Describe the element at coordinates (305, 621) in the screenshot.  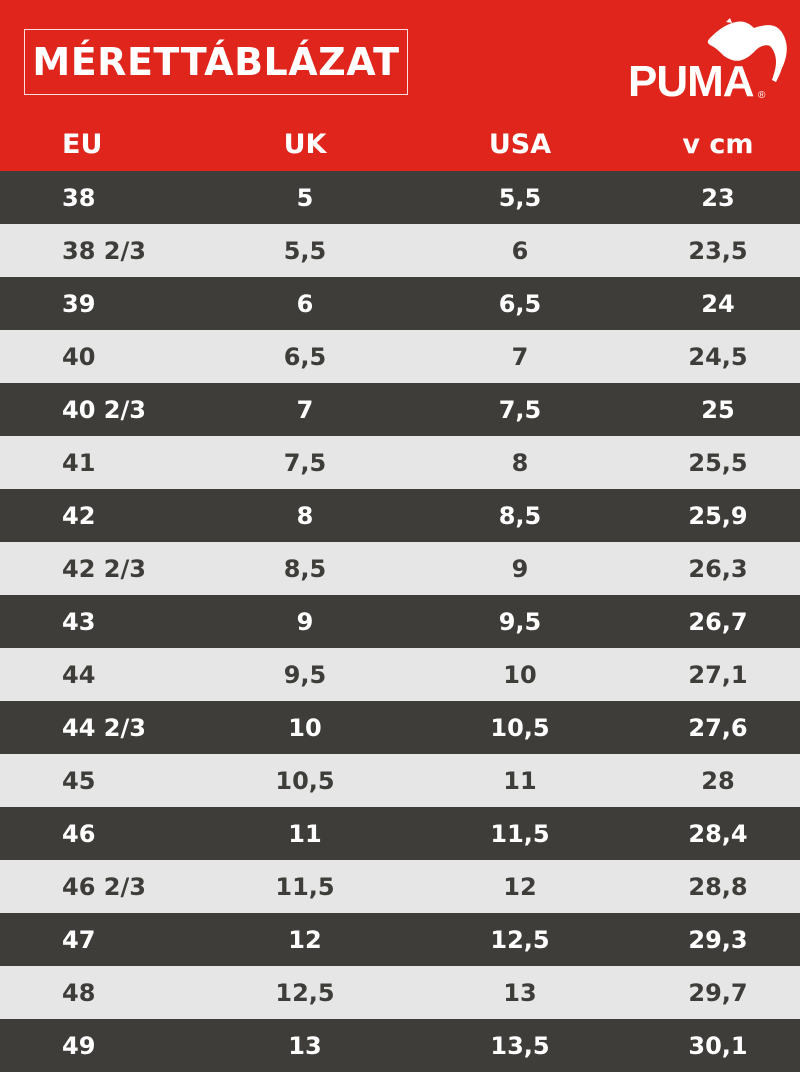
I see `cell-uk: 9` at that location.